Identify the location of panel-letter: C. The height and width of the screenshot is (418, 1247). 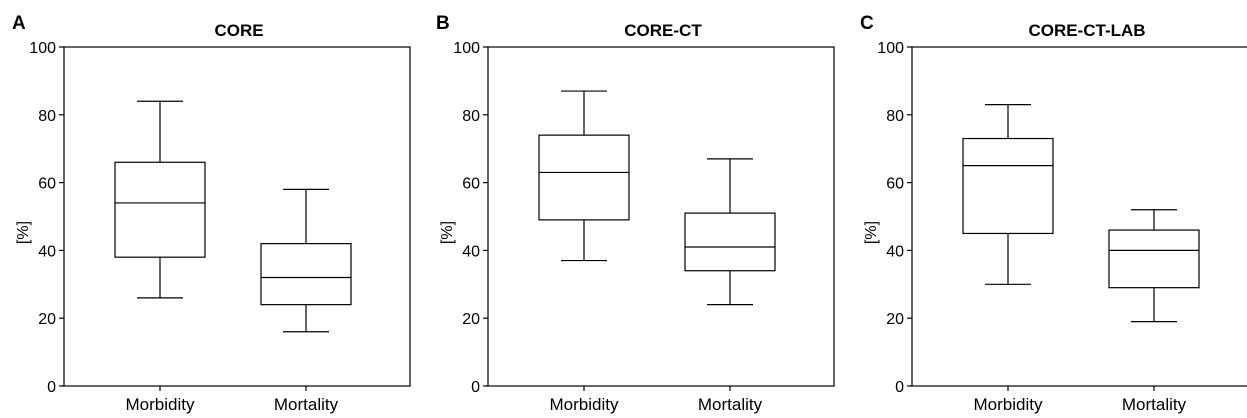
(867, 23).